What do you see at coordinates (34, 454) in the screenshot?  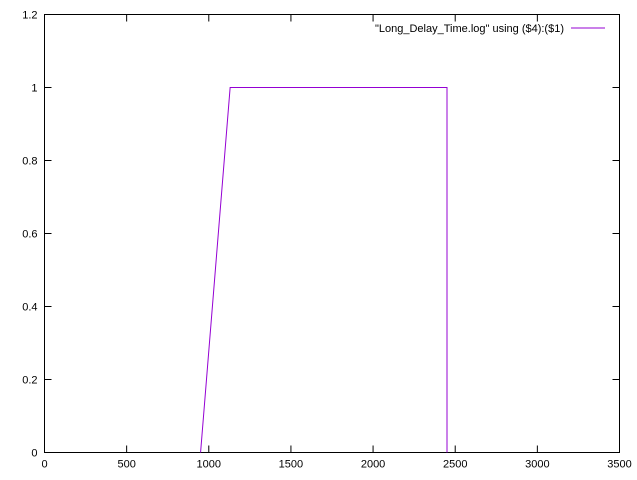 I see `y-tick-label: 0` at bounding box center [34, 454].